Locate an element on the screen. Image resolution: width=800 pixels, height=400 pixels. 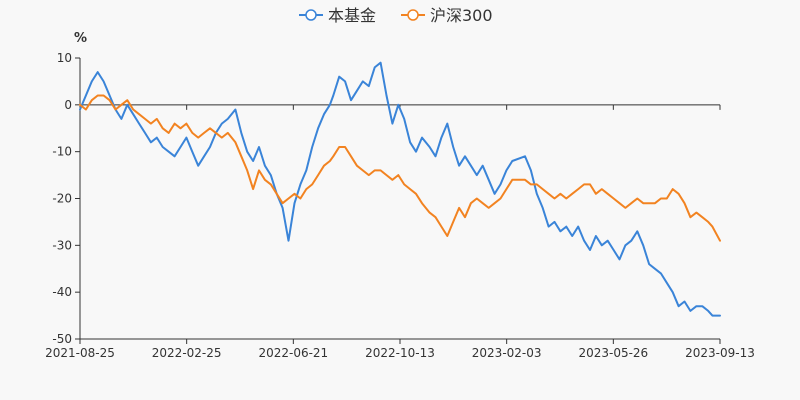
y-axis: 10 0 -10 -20 -30 -40 -50 is located at coordinates (66, 198).